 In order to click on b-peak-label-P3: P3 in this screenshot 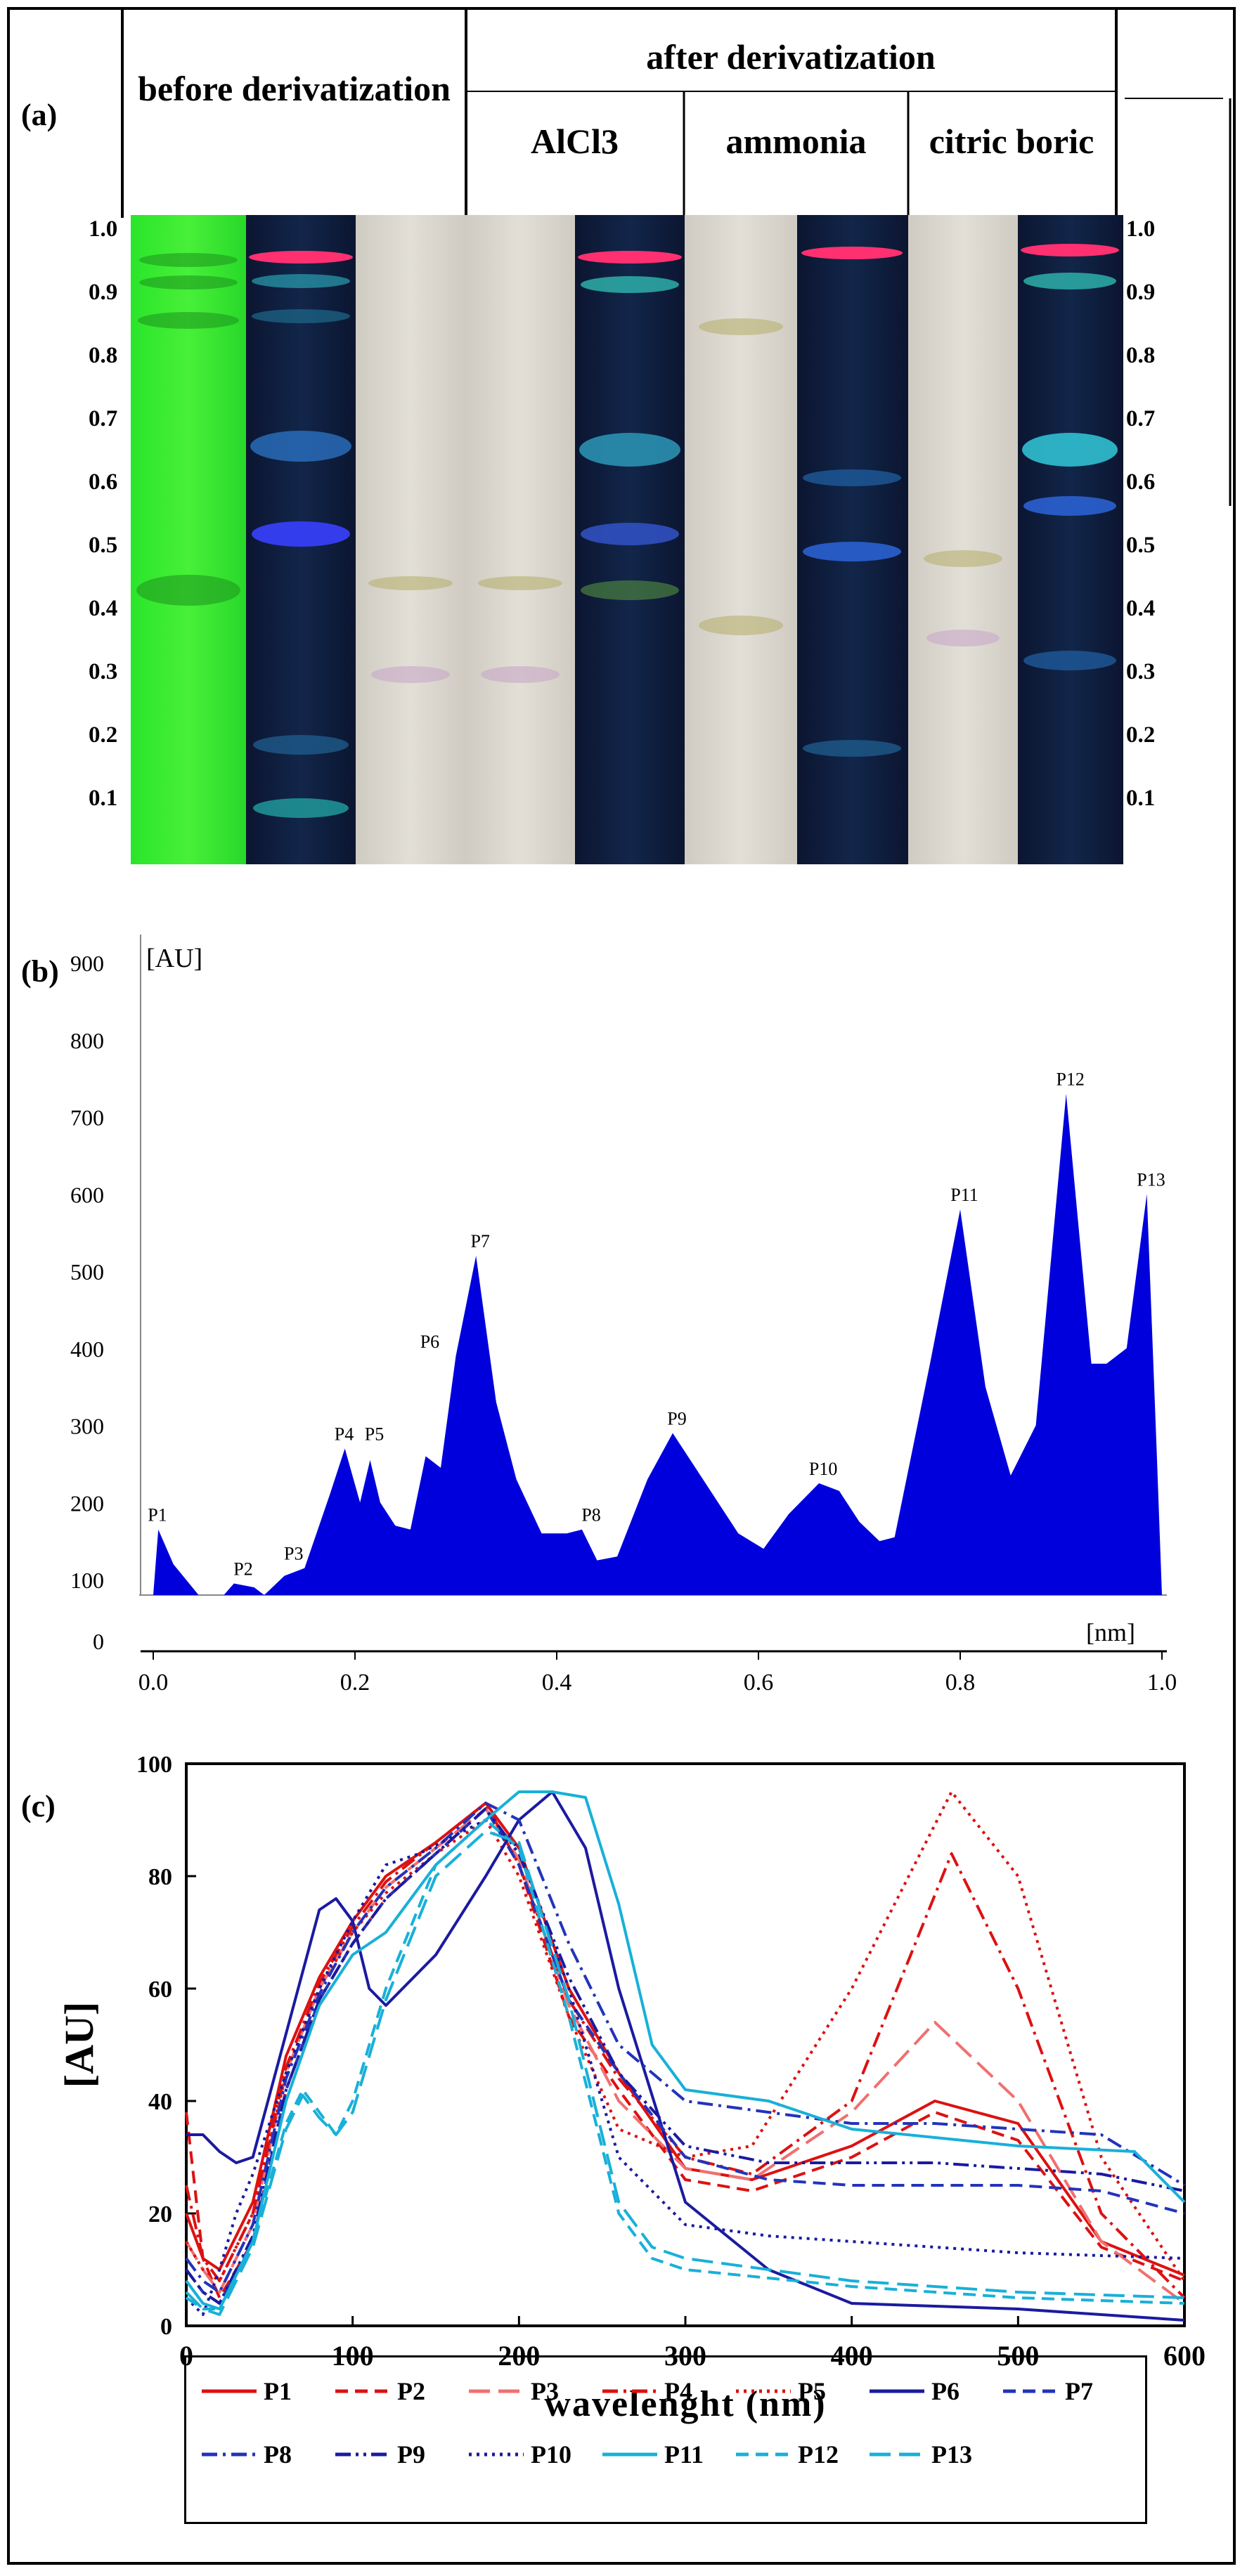, I will do `click(293, 1554)`.